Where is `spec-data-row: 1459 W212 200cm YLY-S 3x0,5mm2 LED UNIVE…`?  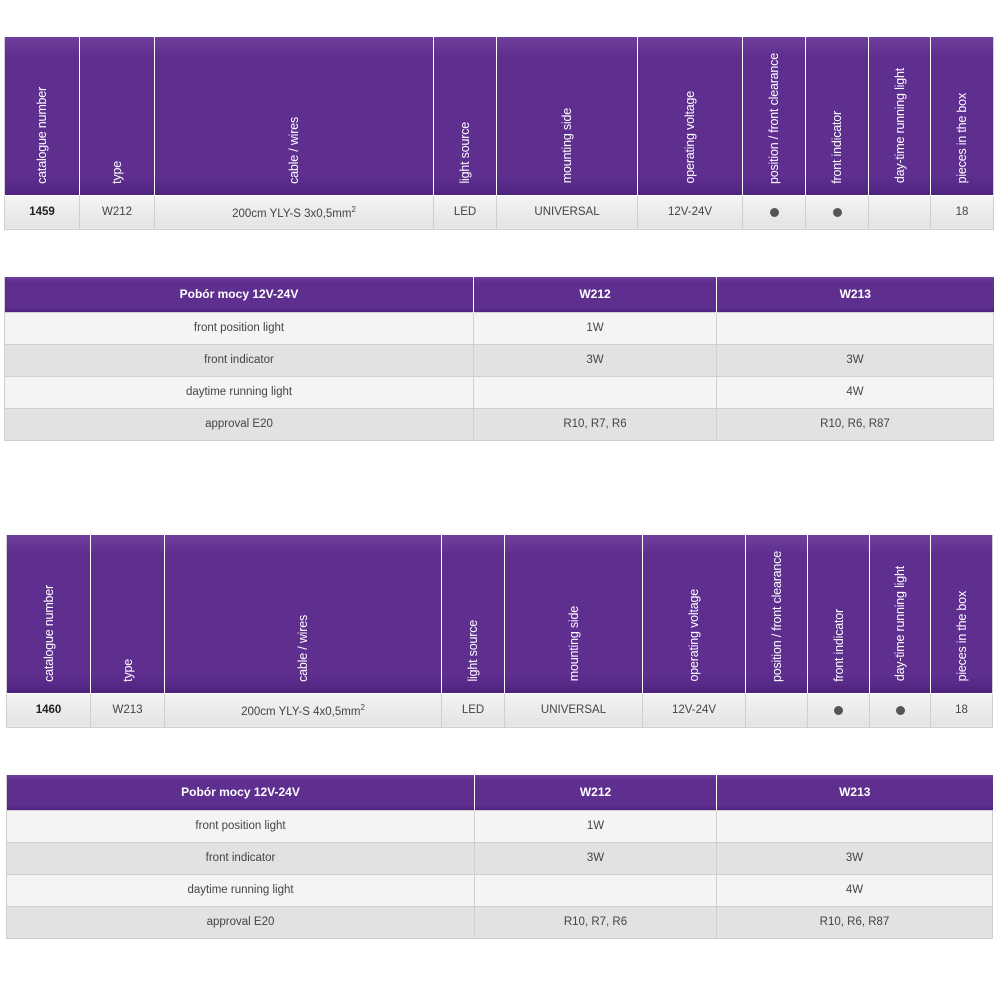
spec-data-row: 1459 W212 200cm YLY-S 3x0,5mm2 LED UNIVE… is located at coordinates (499, 212).